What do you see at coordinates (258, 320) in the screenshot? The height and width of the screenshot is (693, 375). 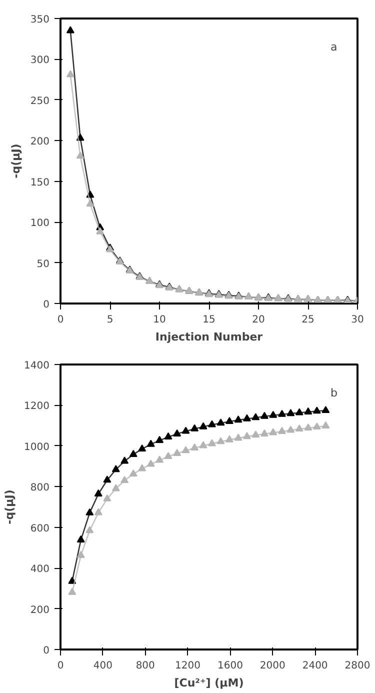 I see `x-tick-label: 20` at bounding box center [258, 320].